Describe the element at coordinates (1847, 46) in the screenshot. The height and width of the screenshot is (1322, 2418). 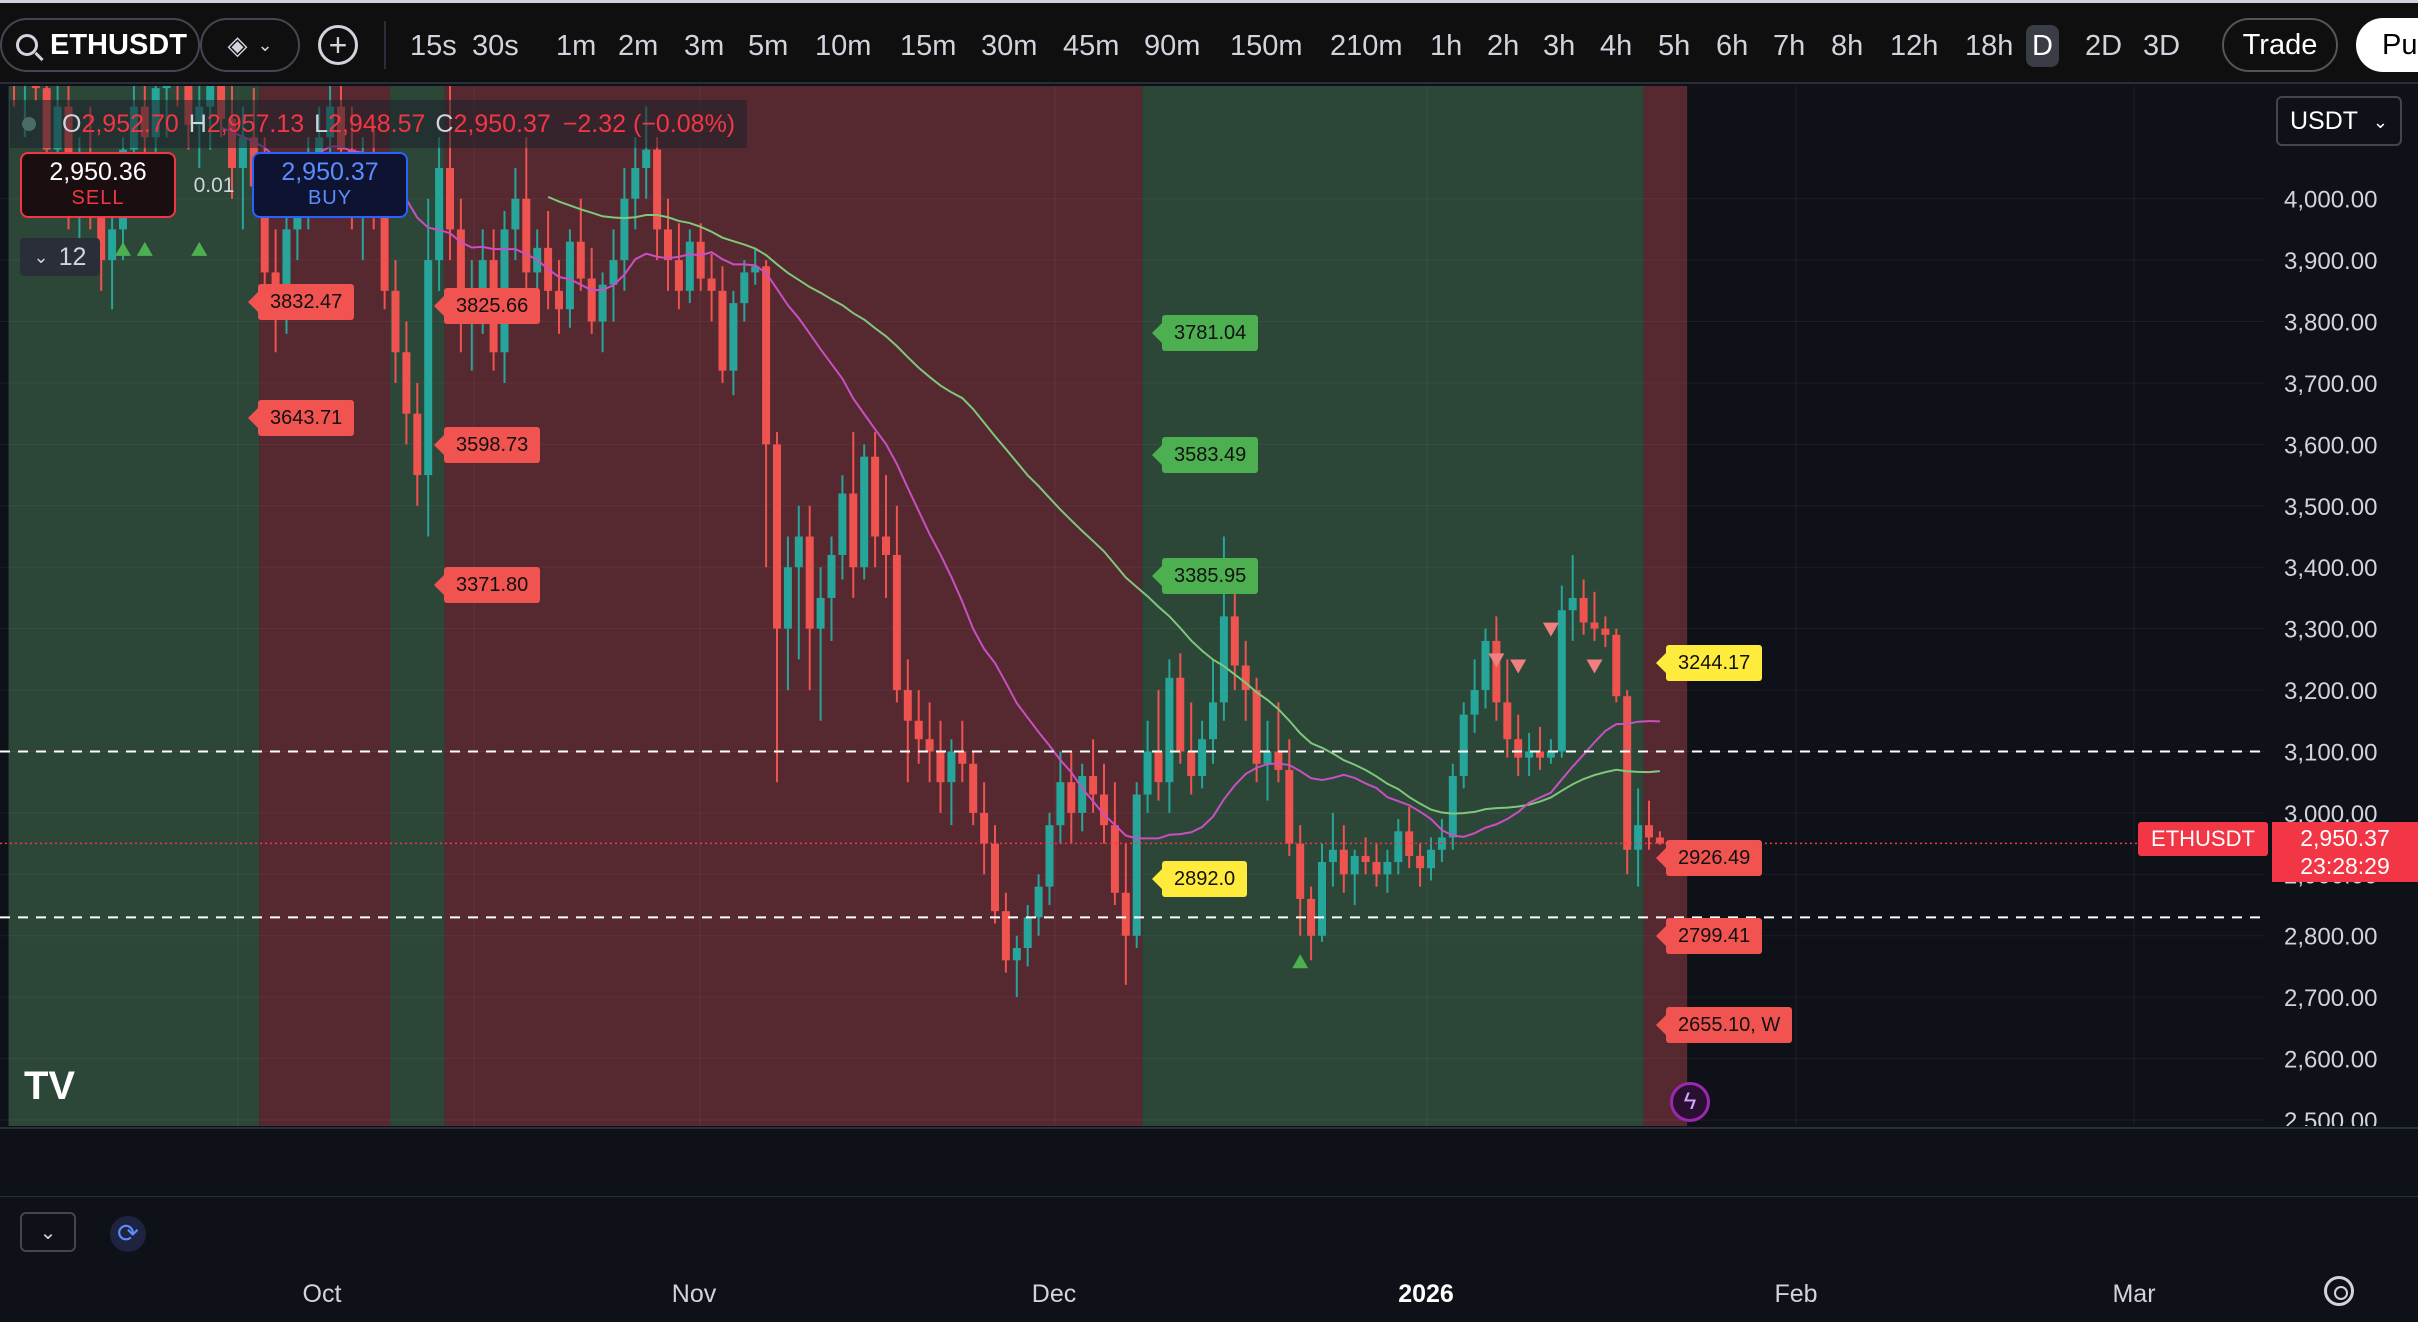
I see `timeframe-8h: 8h` at that location.